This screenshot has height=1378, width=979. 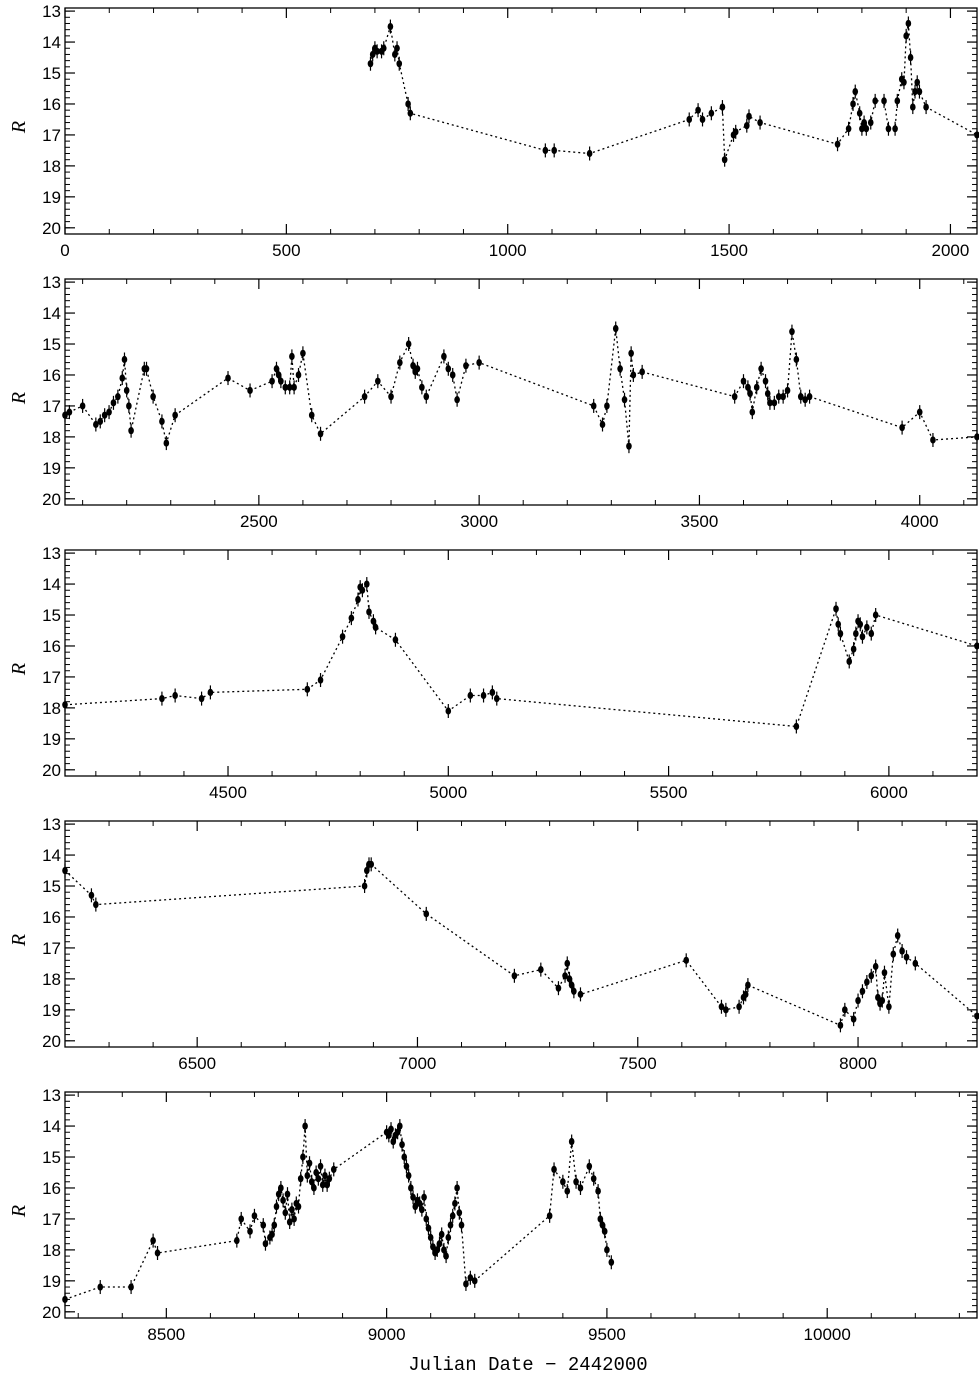 What do you see at coordinates (19, 940) in the screenshot?
I see `y-axis-title: R` at bounding box center [19, 940].